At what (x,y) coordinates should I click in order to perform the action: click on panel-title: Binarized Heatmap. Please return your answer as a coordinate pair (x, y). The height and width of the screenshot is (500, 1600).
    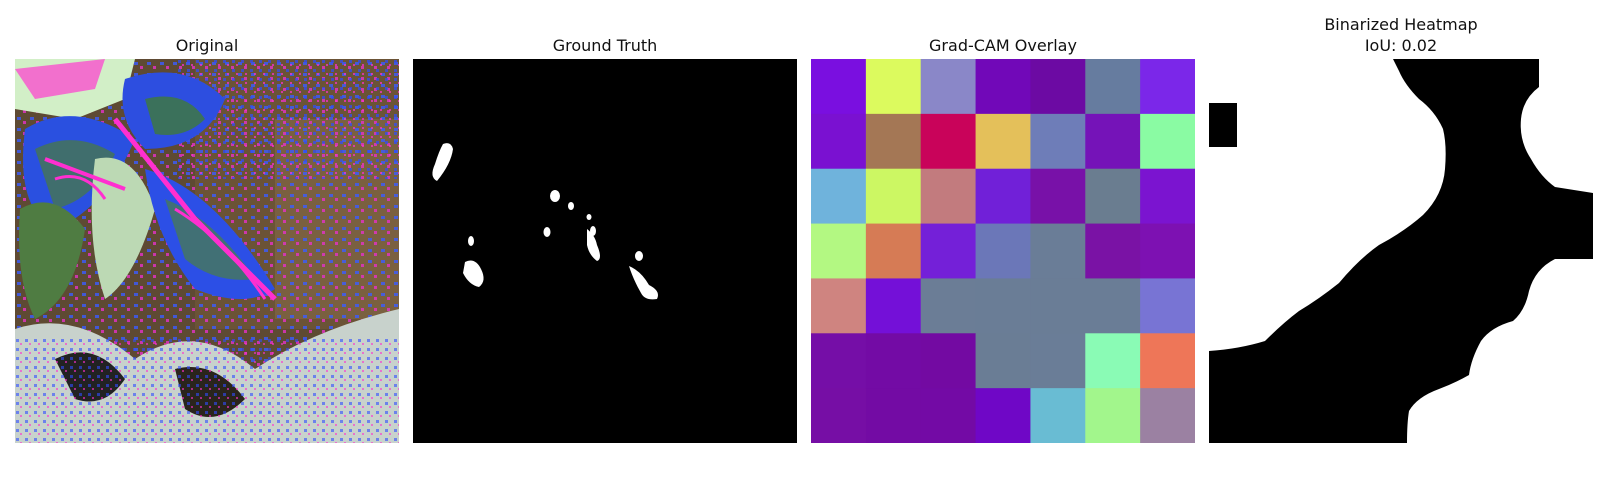
    Looking at the image, I should click on (1401, 24).